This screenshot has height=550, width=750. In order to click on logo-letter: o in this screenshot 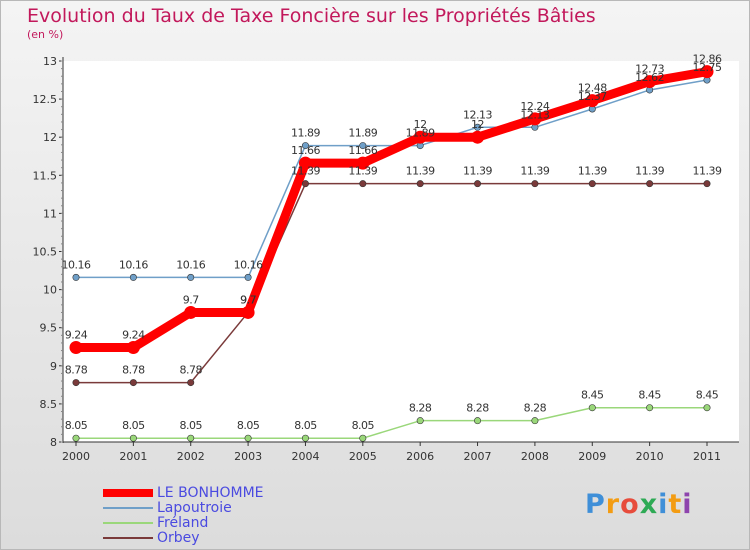, I will do `click(630, 504)`.